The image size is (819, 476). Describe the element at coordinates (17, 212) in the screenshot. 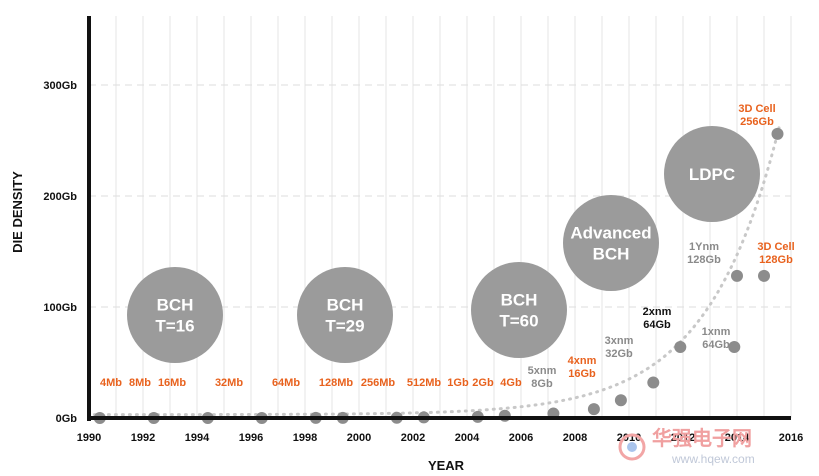

I see `y-axis-title: DIE DENSITY` at that location.